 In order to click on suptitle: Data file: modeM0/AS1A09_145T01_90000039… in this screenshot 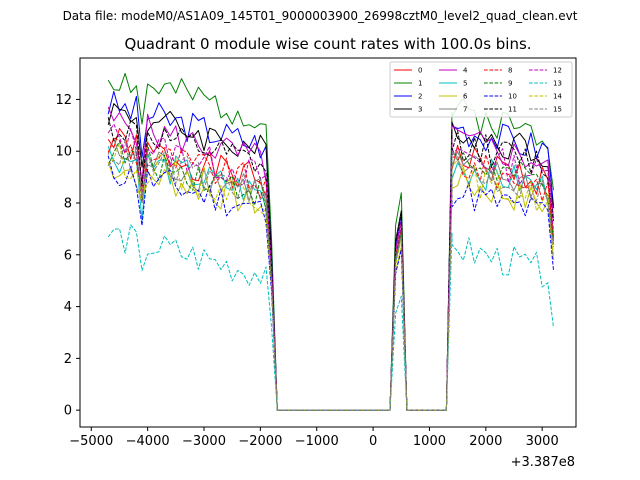, I will do `click(320, 16)`.